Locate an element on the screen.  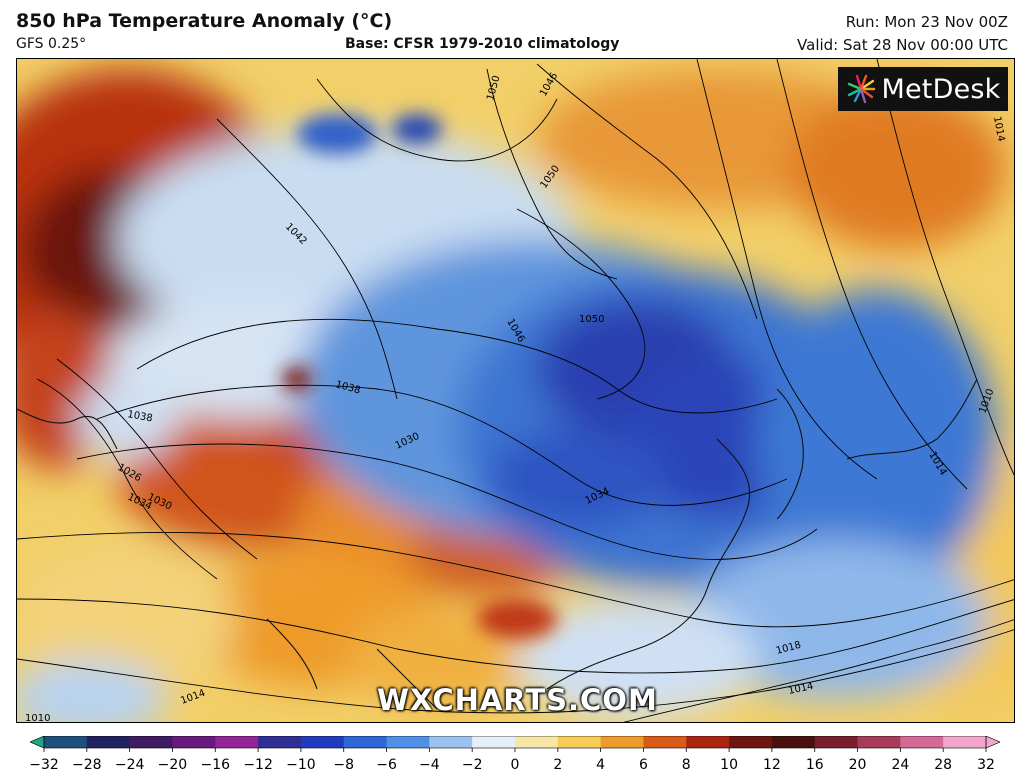
metdesk-logo-text: MetDesk is located at coordinates (941, 89).